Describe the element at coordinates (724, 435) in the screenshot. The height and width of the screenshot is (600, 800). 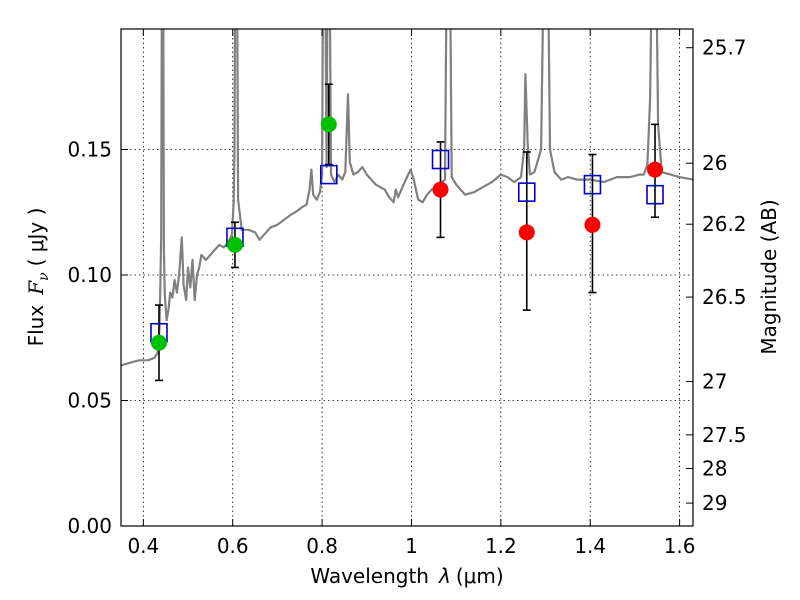
I see `mag-tick-label: 27.5` at that location.